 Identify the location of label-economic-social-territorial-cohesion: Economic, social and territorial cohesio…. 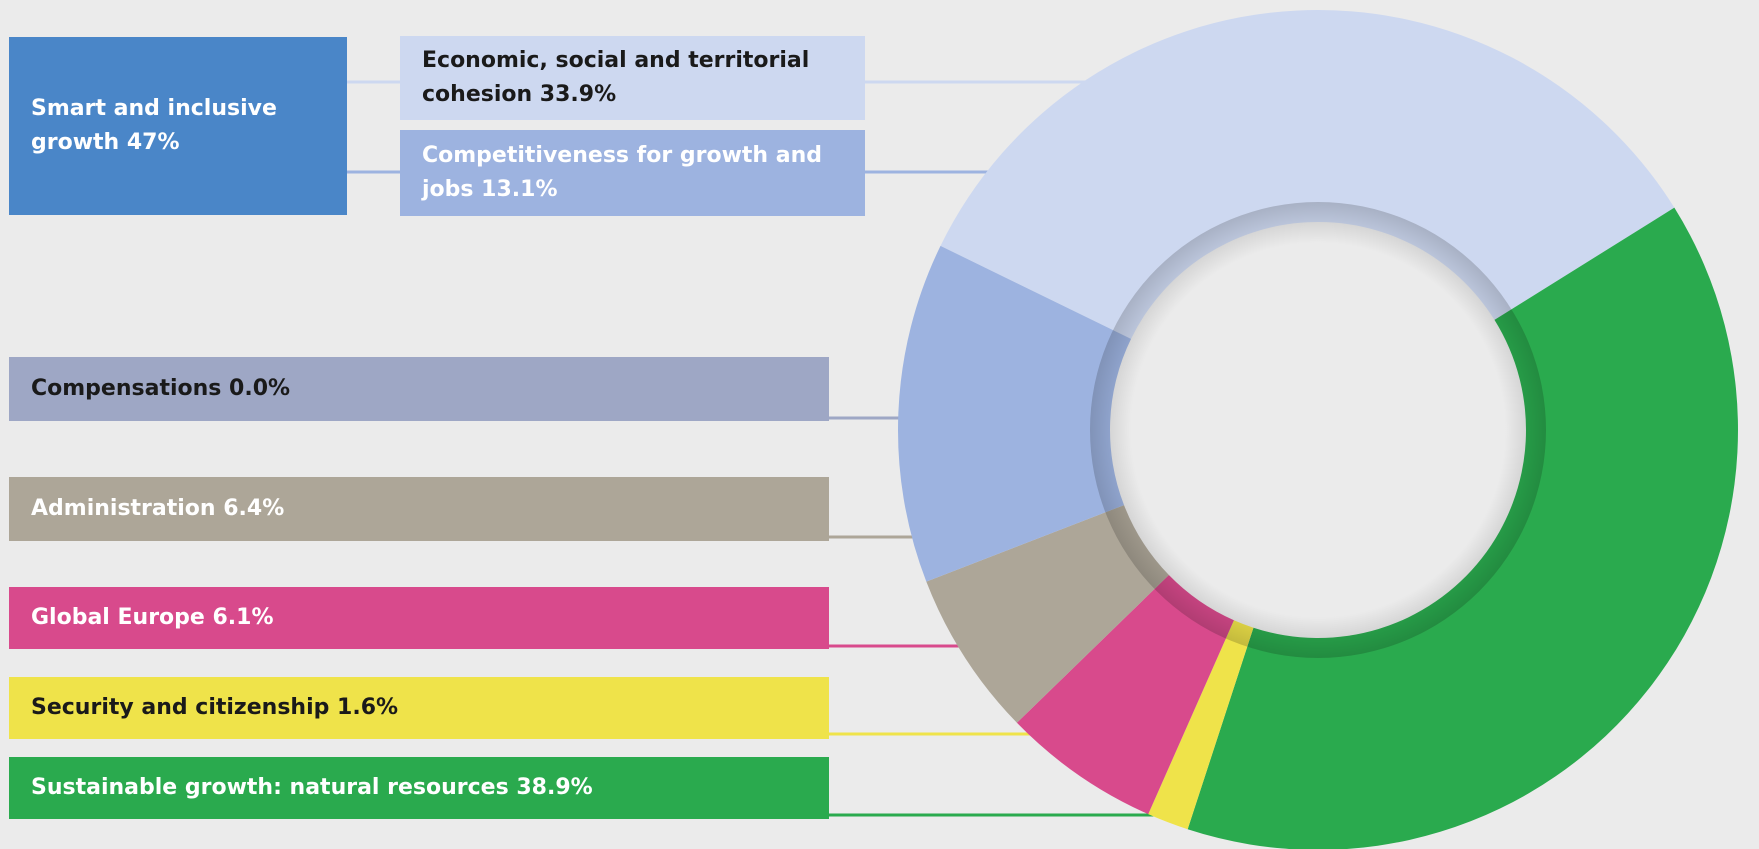
(632, 78).